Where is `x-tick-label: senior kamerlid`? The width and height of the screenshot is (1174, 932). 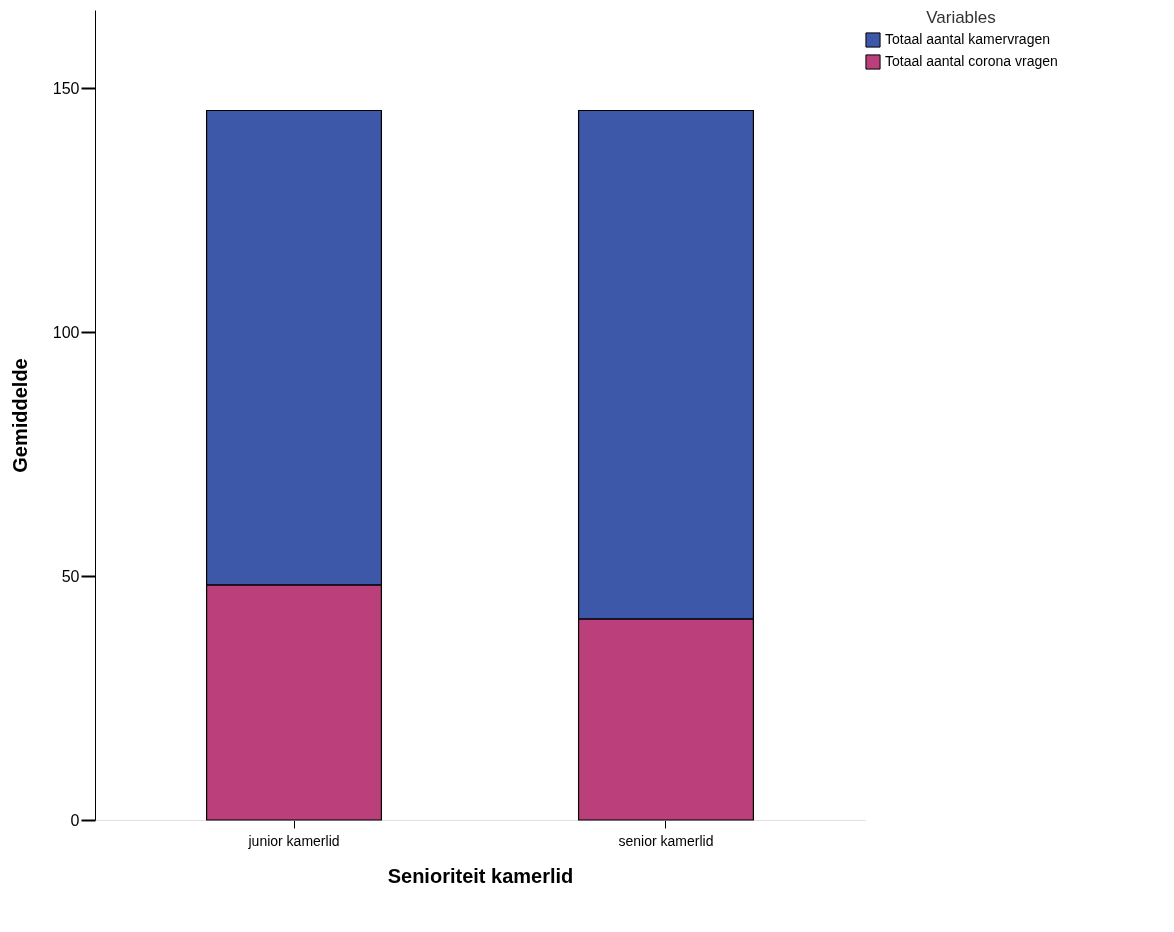
x-tick-label: senior kamerlid is located at coordinates (666, 840).